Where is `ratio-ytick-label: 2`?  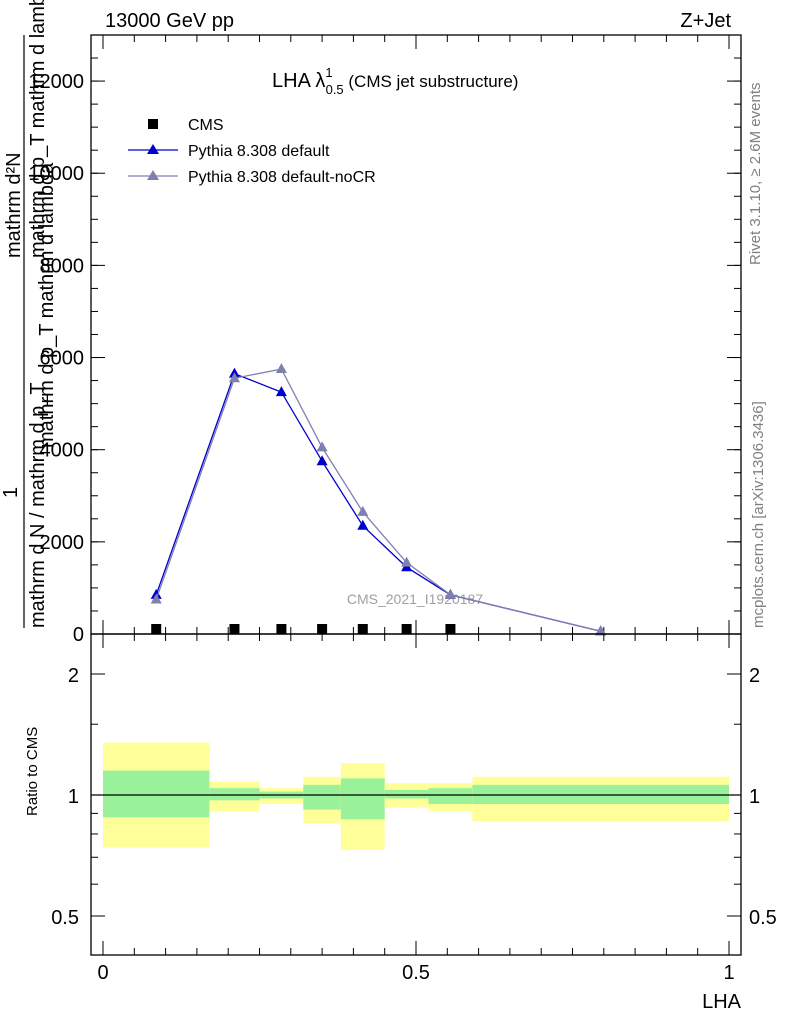
ratio-ytick-label: 2 is located at coordinates (73, 676).